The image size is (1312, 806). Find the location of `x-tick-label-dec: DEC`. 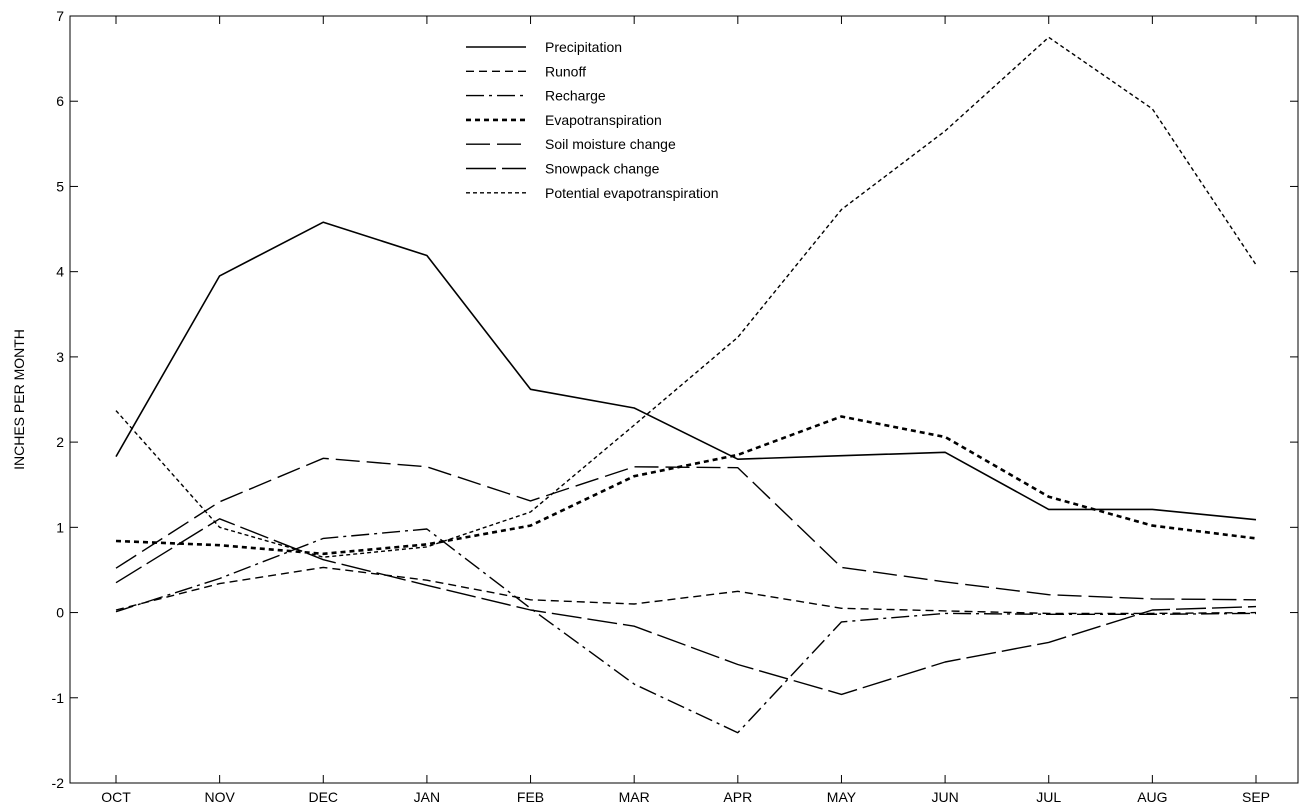

x-tick-label-dec: DEC is located at coordinates (323, 797).